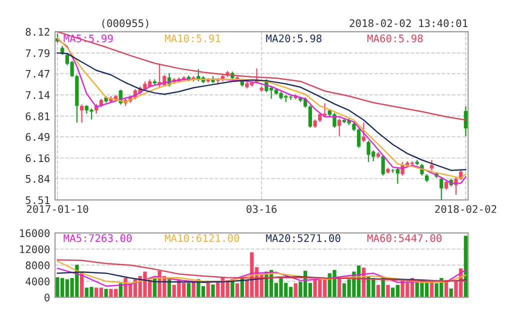 This screenshot has width=505, height=330. What do you see at coordinates (465, 209) in the screenshot?
I see `x-tick-label: 2018-02-02` at bounding box center [465, 209].